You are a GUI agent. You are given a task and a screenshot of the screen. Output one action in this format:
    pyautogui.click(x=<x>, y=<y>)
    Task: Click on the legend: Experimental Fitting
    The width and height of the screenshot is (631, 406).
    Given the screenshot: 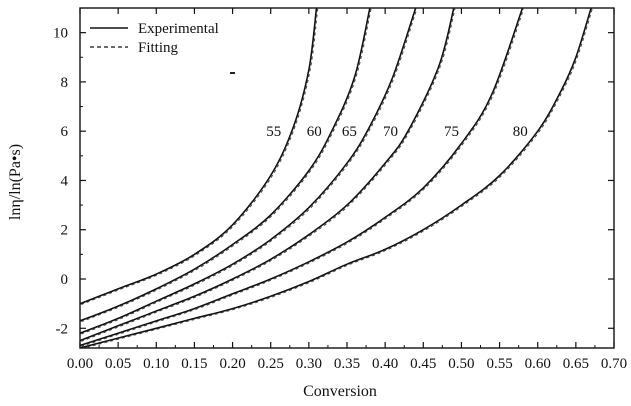 What is the action you would take?
    pyautogui.click(x=154, y=38)
    